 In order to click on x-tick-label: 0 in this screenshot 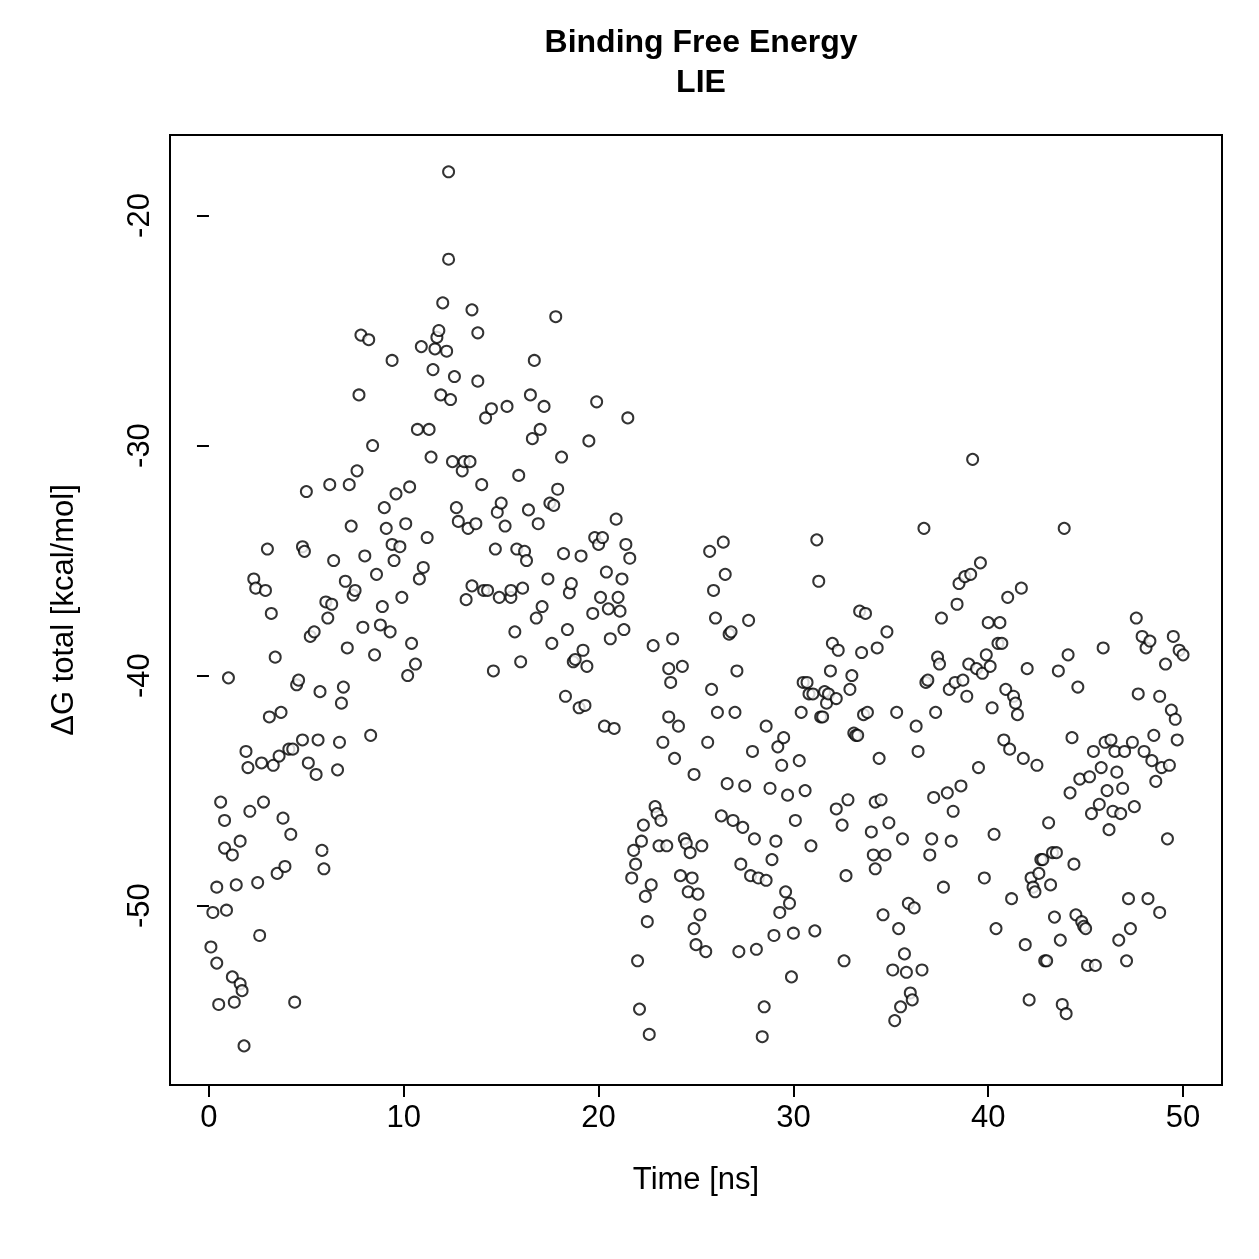, I will do `click(209, 1116)`.